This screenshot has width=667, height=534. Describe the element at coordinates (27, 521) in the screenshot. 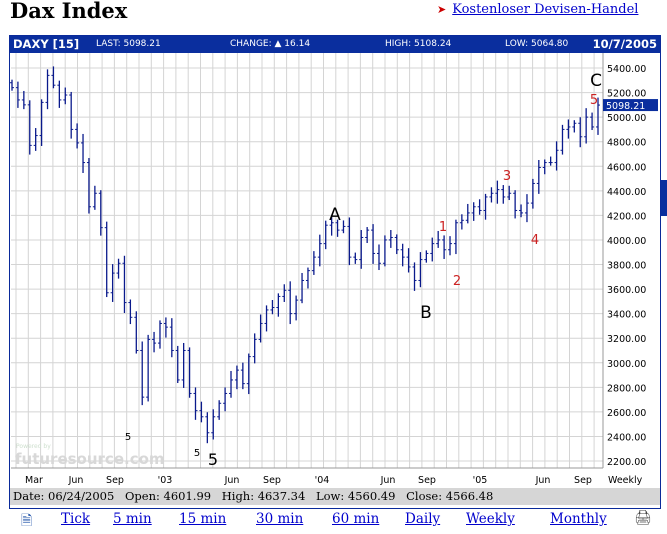

I see `email-page-icon: 🗎` at that location.